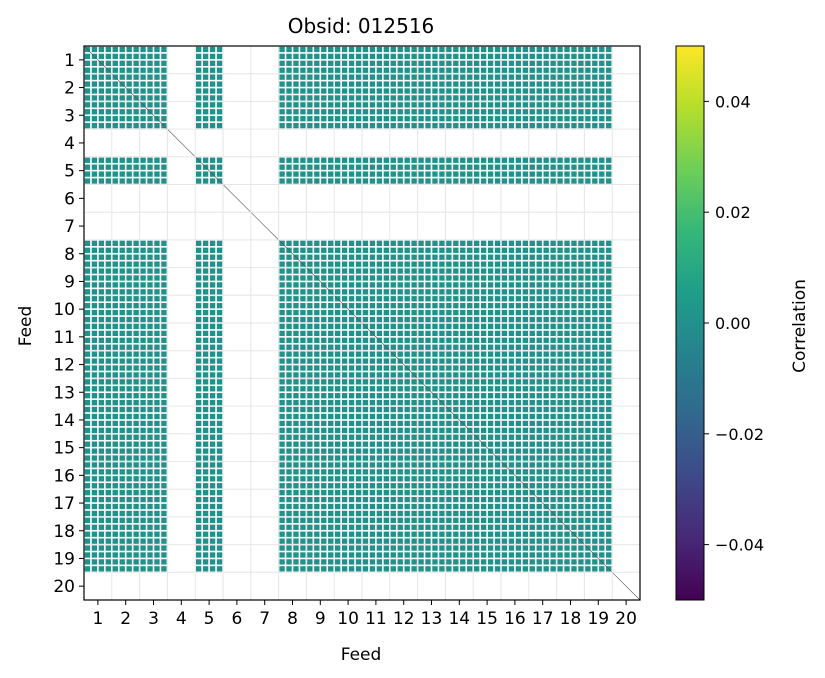 This screenshot has width=825, height=678. Describe the element at coordinates (125, 87) in the screenshot. I see `diagonal-line` at that location.